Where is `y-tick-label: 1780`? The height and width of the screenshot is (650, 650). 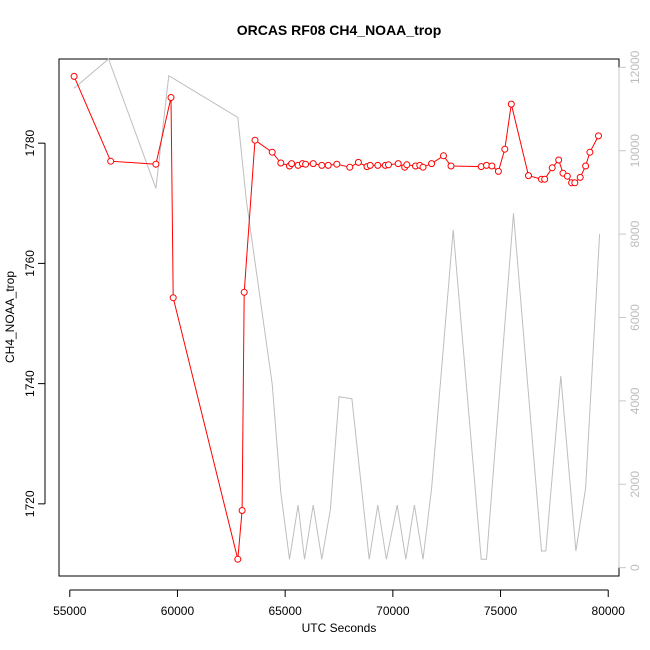
y-tick-label: 1780 is located at coordinates (30, 142).